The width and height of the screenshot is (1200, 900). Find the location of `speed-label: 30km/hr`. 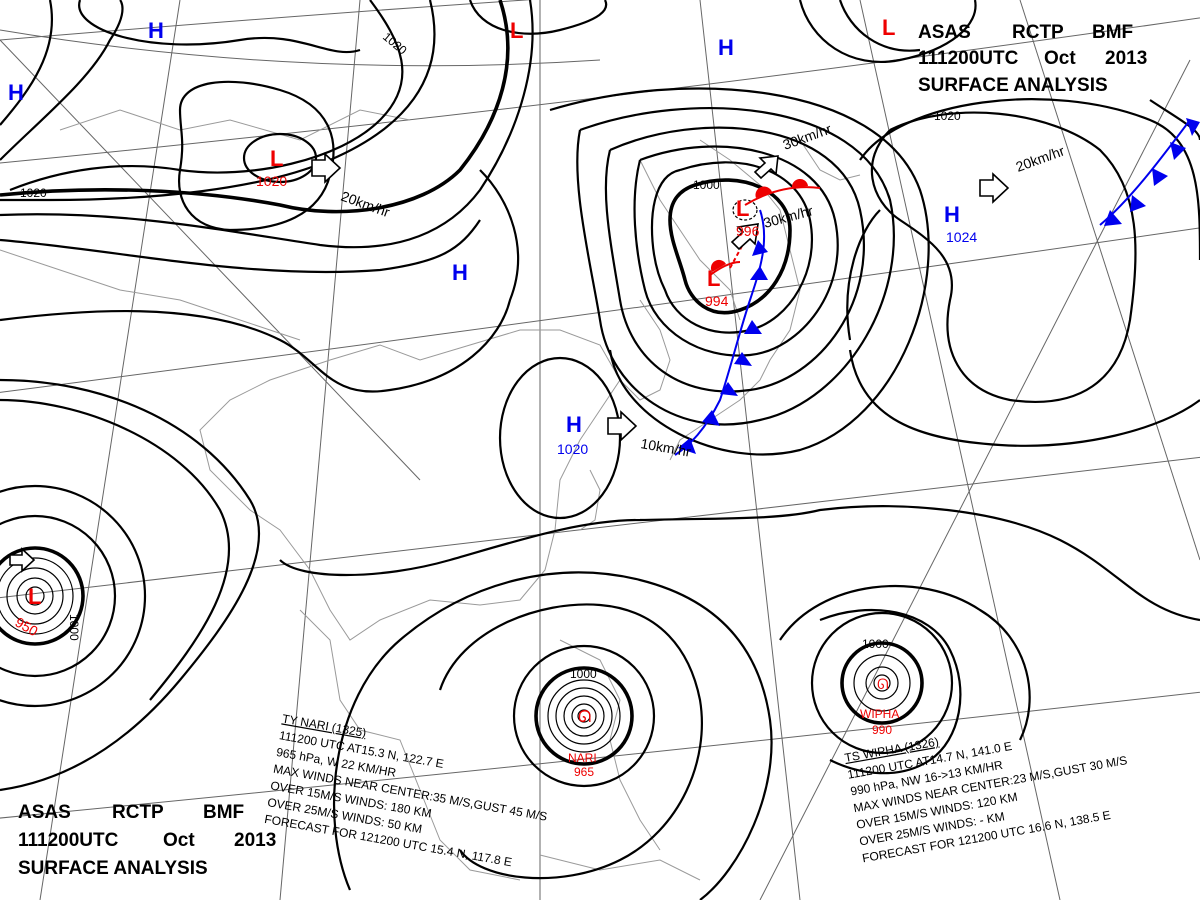

speed-label: 30km/hr is located at coordinates (807, 136).